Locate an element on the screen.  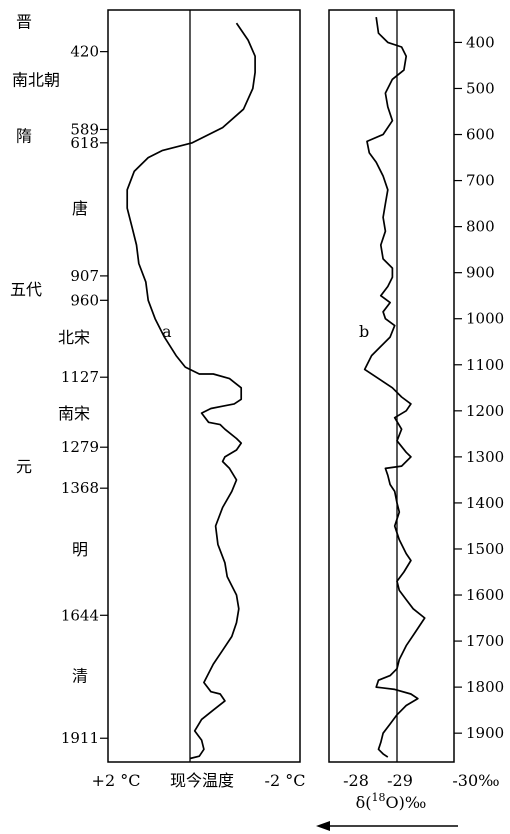
dynasty-label: 隋 is located at coordinates (24, 135).